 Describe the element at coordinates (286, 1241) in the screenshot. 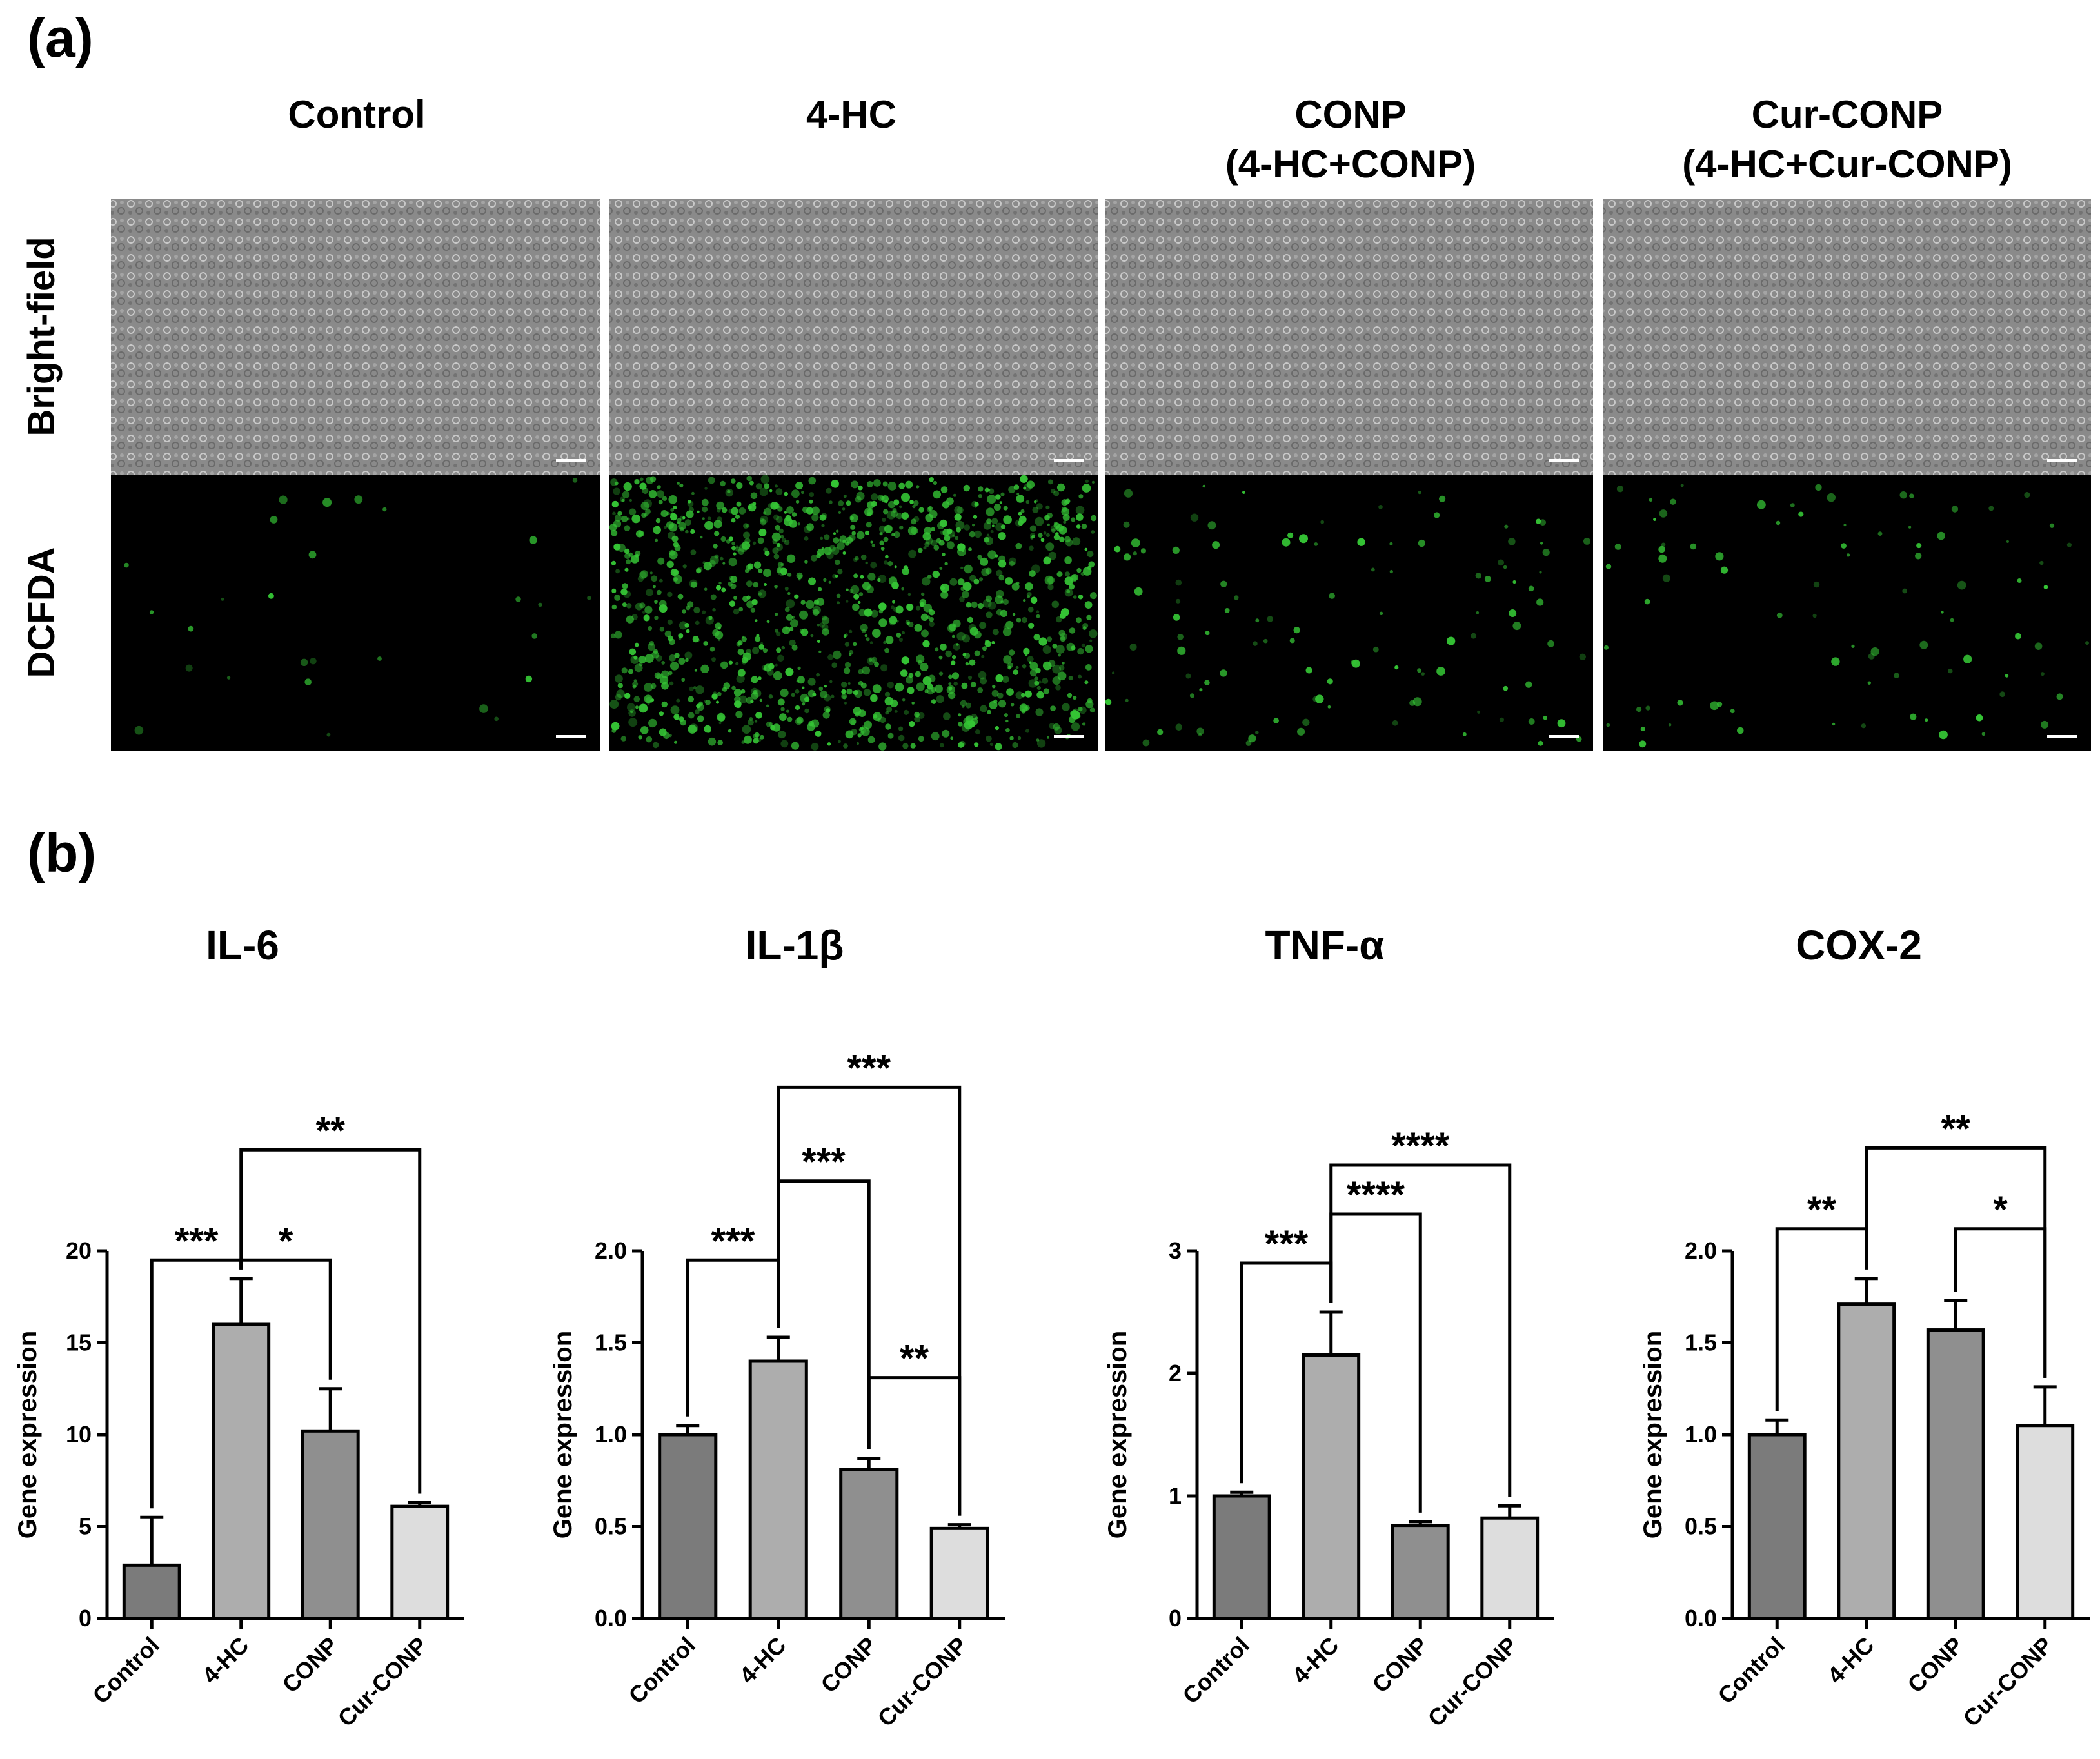

I see `significance-label: *` at that location.